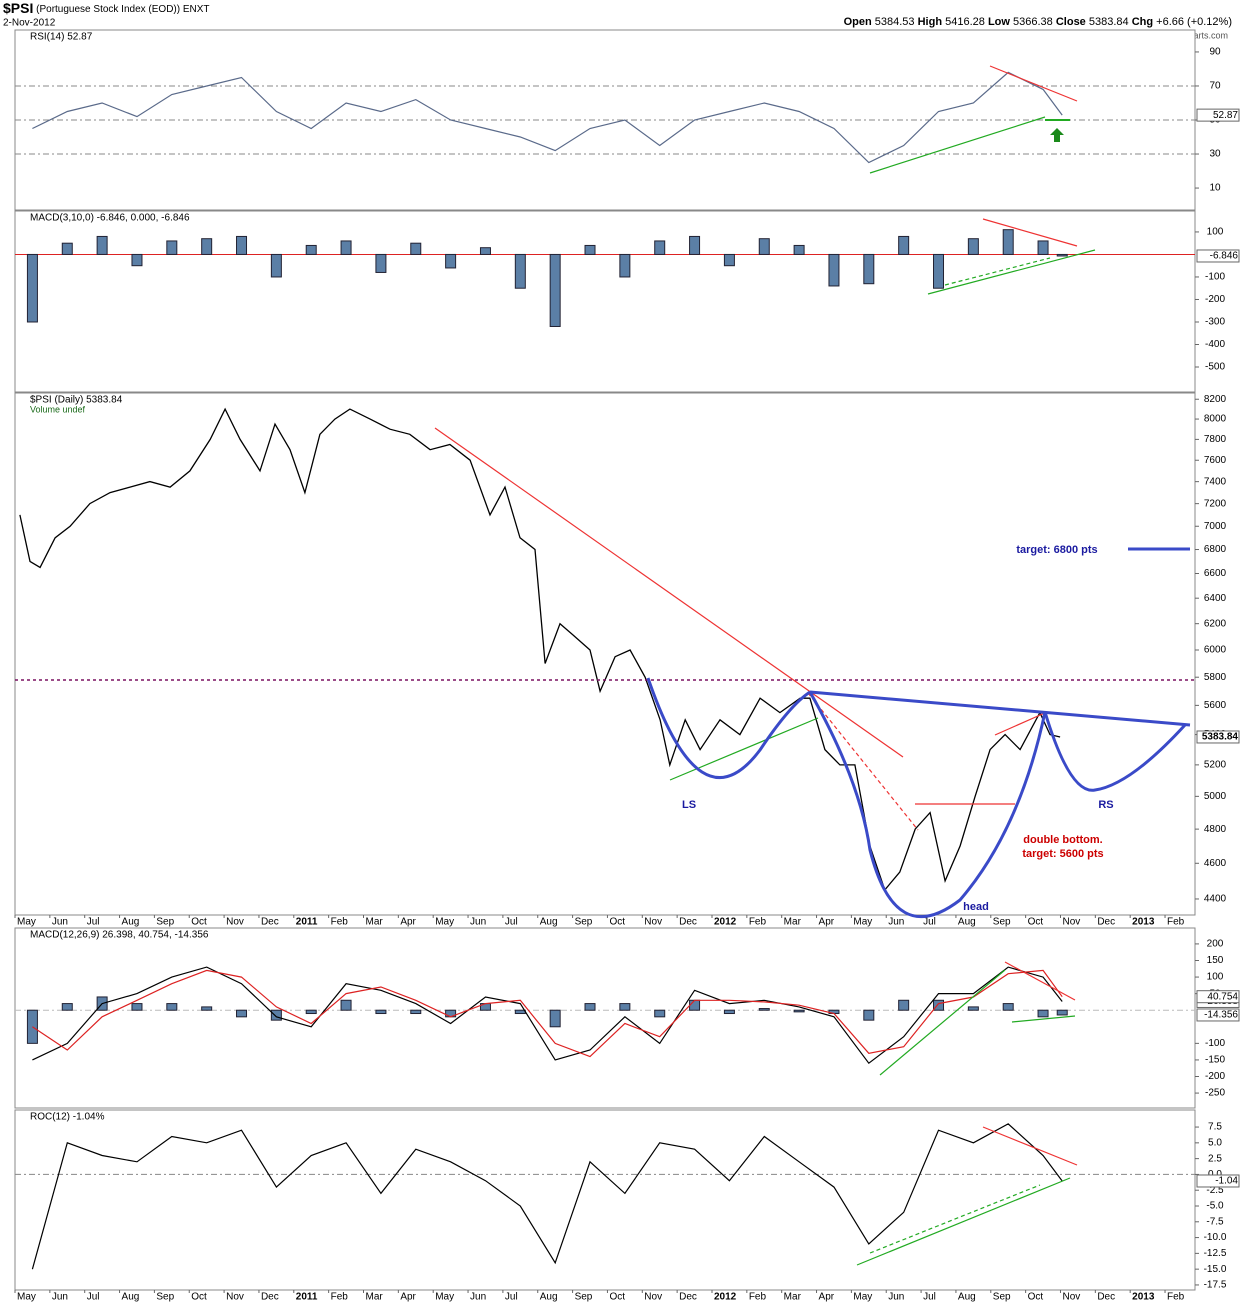  What do you see at coordinates (1215, 1221) in the screenshot?
I see `y-tick-label: -7.5` at bounding box center [1215, 1221].